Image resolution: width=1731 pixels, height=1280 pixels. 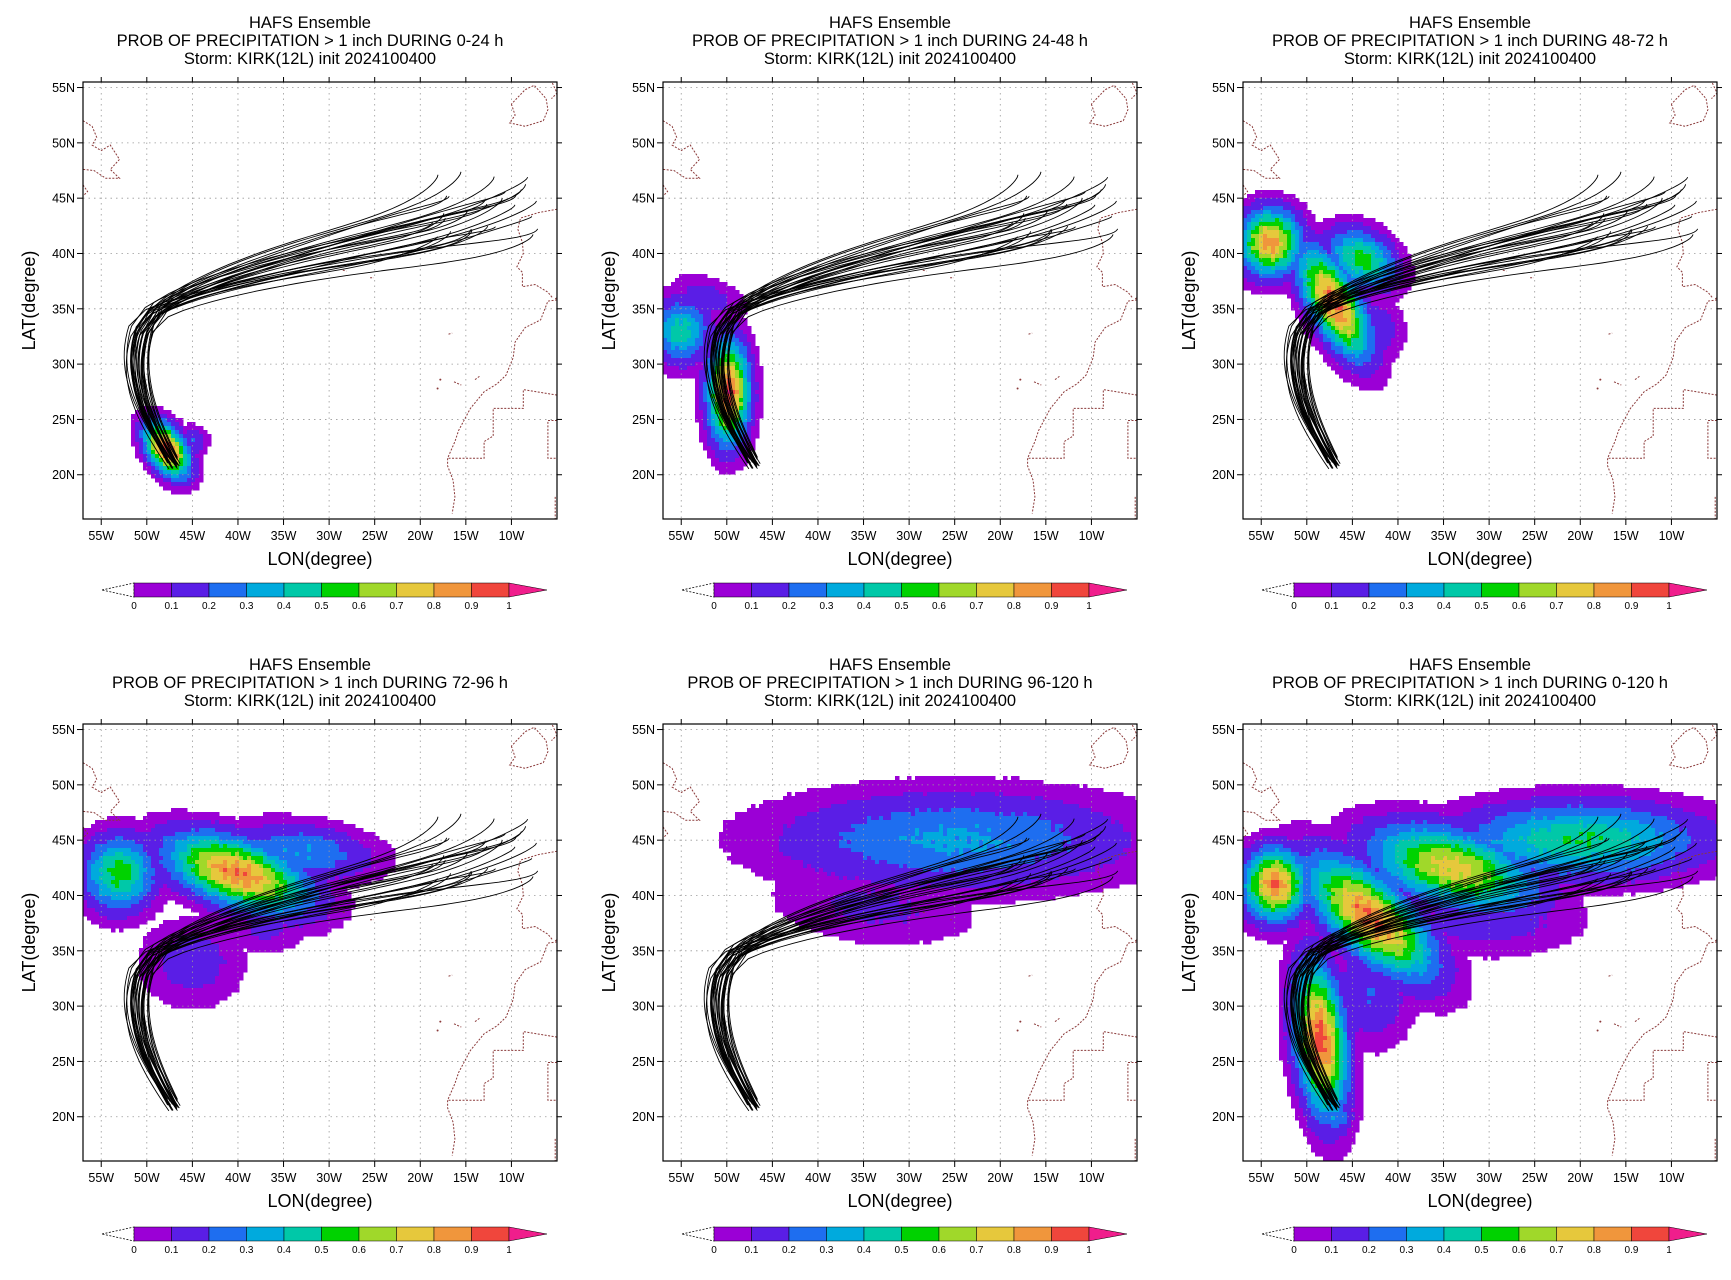 What do you see at coordinates (375, 1178) in the screenshot?
I see `x-tick-label: 25W` at bounding box center [375, 1178].